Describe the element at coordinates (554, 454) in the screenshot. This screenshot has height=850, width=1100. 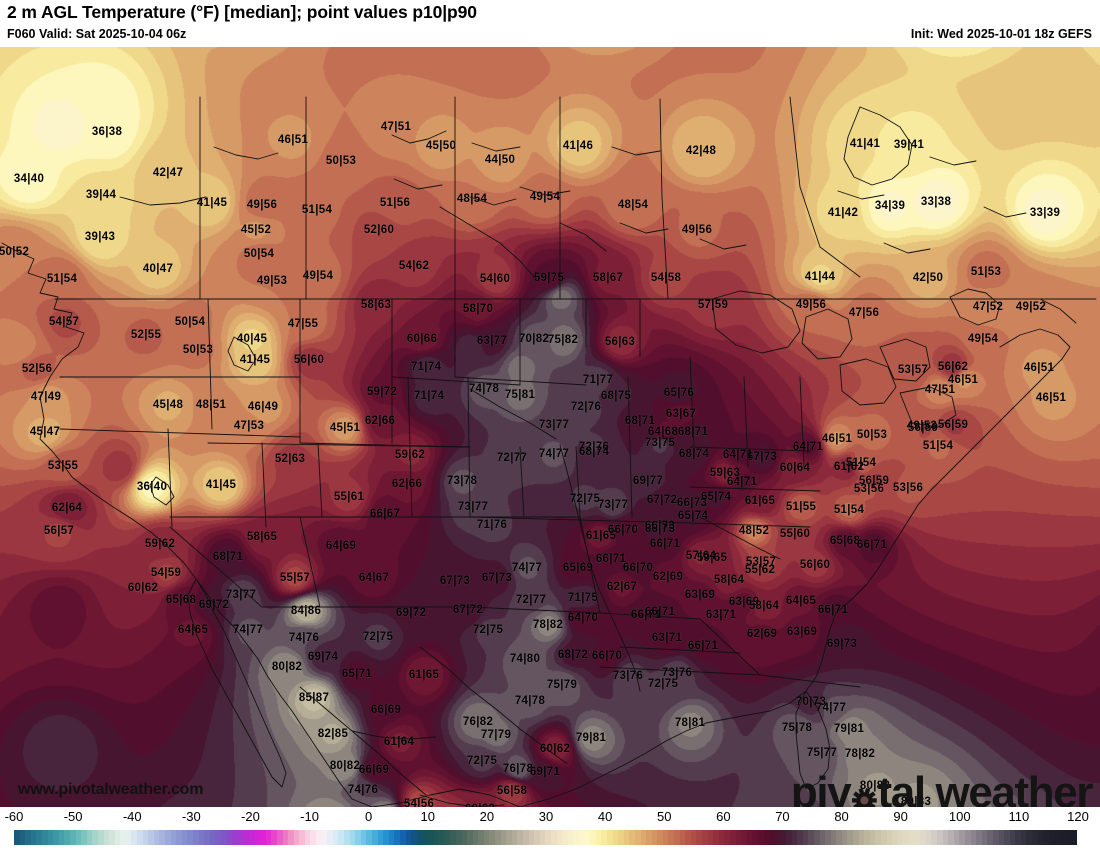
I see `point-value-label: 74|77` at that location.